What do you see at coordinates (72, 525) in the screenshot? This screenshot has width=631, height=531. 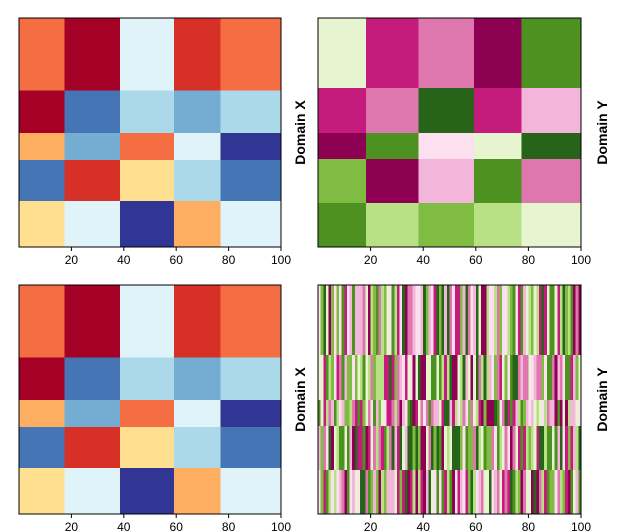 I see `x-tick-label: 20` at bounding box center [72, 525].